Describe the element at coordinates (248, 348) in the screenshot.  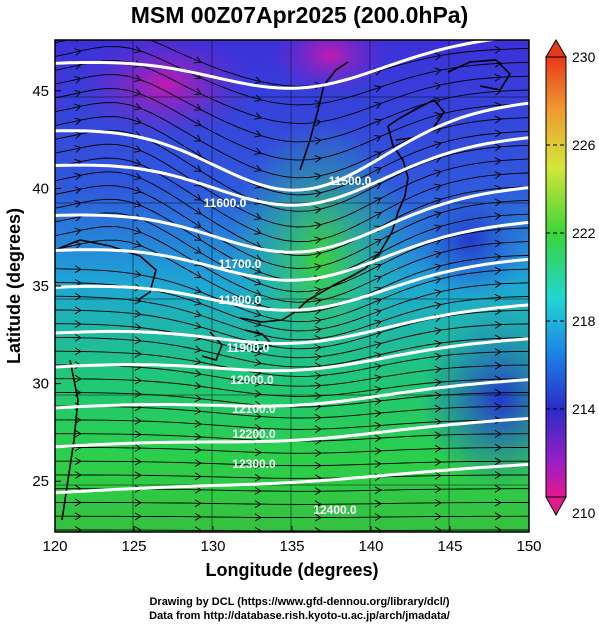
I see `contour-label: 11900.0` at that location.